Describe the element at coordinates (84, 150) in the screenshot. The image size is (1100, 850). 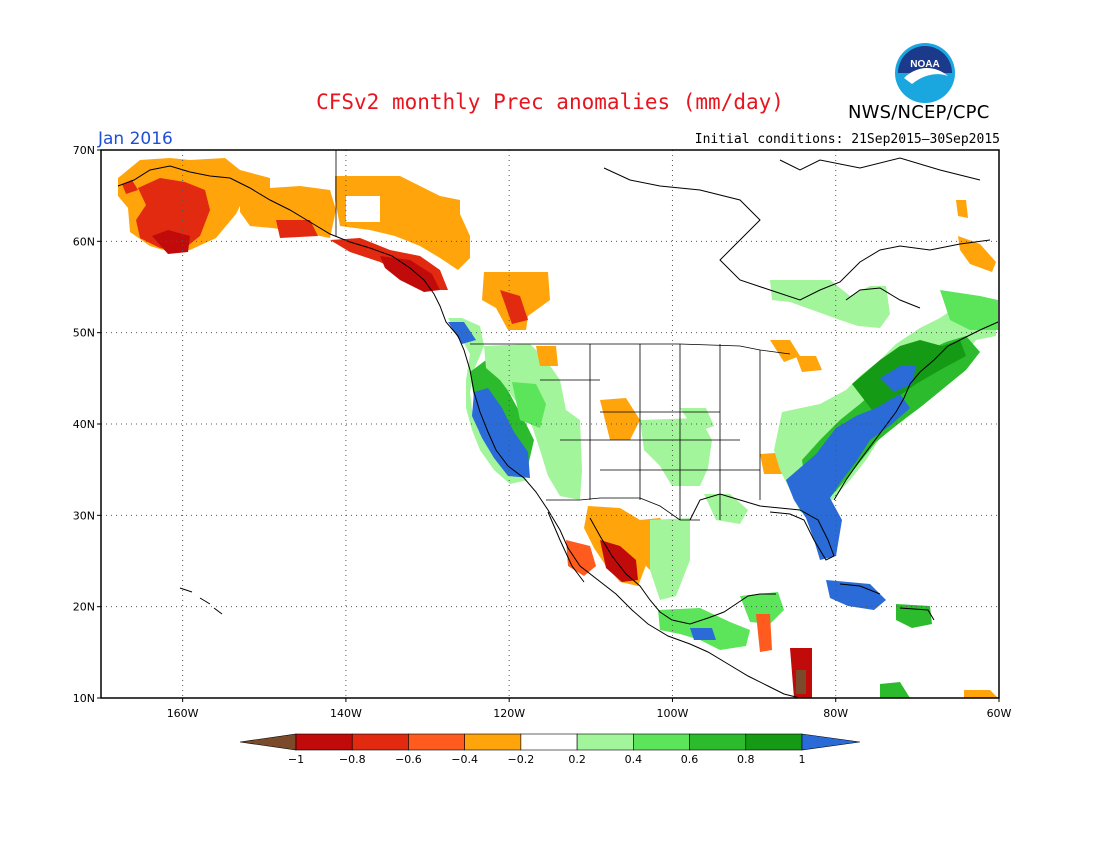
I see `lat-tick-label: 70N` at that location.